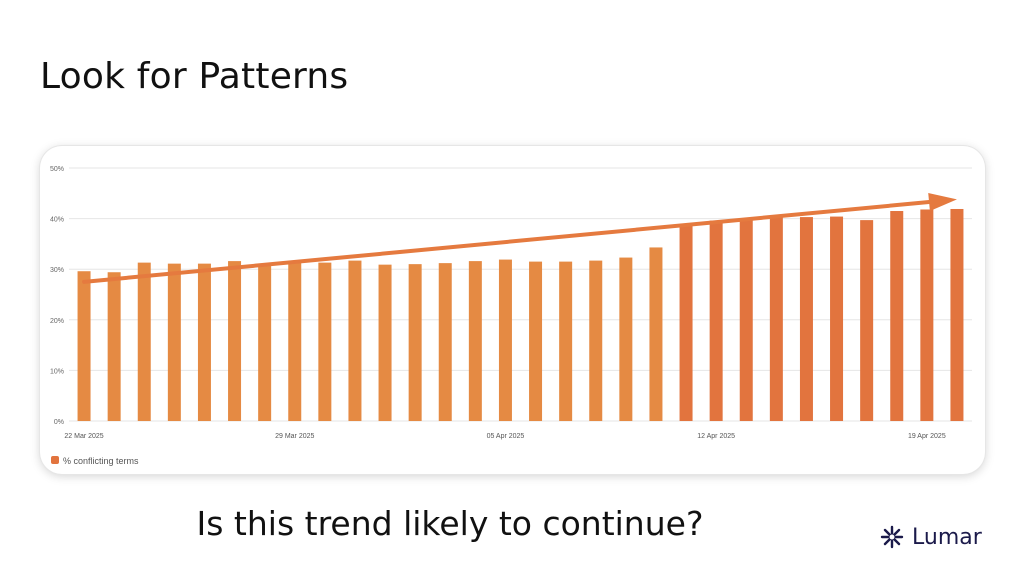 The width and height of the screenshot is (1024, 574). What do you see at coordinates (947, 537) in the screenshot?
I see `logo-text: Lumar` at bounding box center [947, 537].